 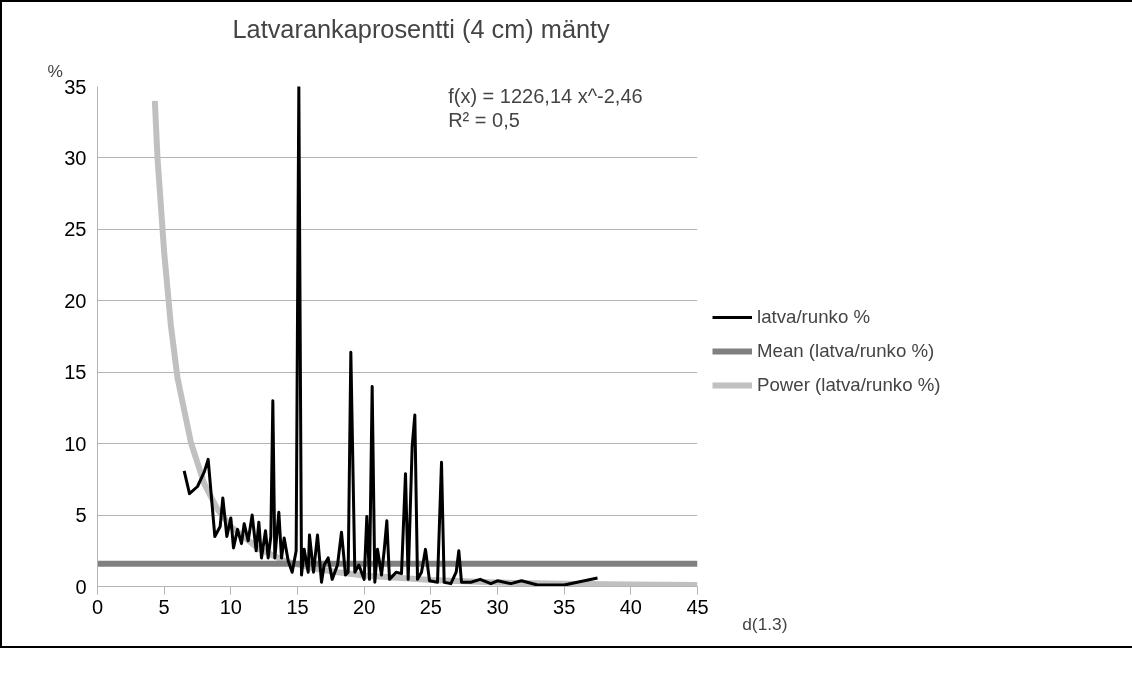 What do you see at coordinates (81, 515) in the screenshot?
I see `y-tick-label: 5` at bounding box center [81, 515].